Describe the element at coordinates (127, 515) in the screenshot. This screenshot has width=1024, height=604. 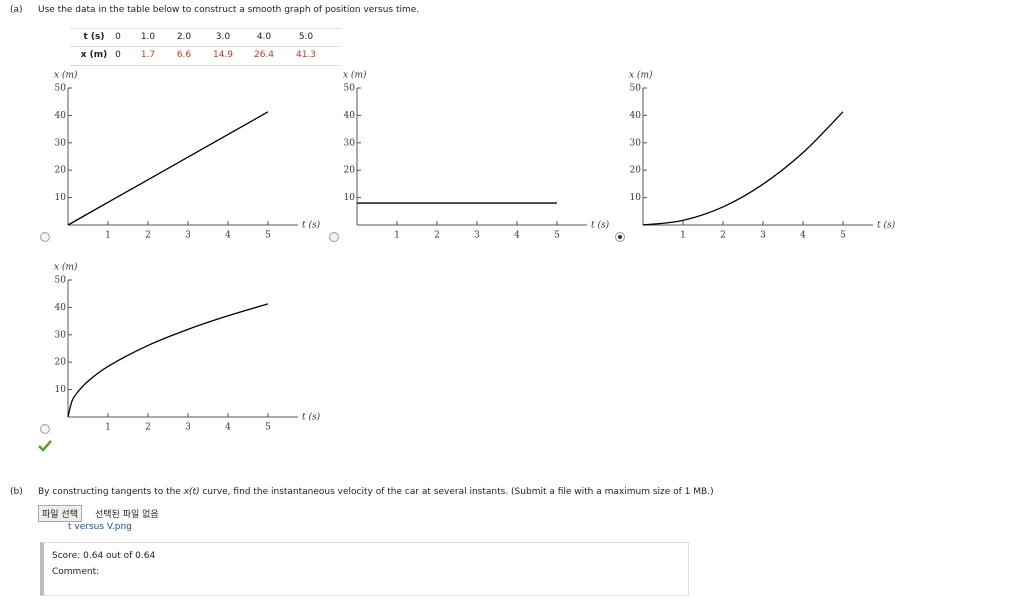
I see `file-status: 선택된 파일 없음` at that location.